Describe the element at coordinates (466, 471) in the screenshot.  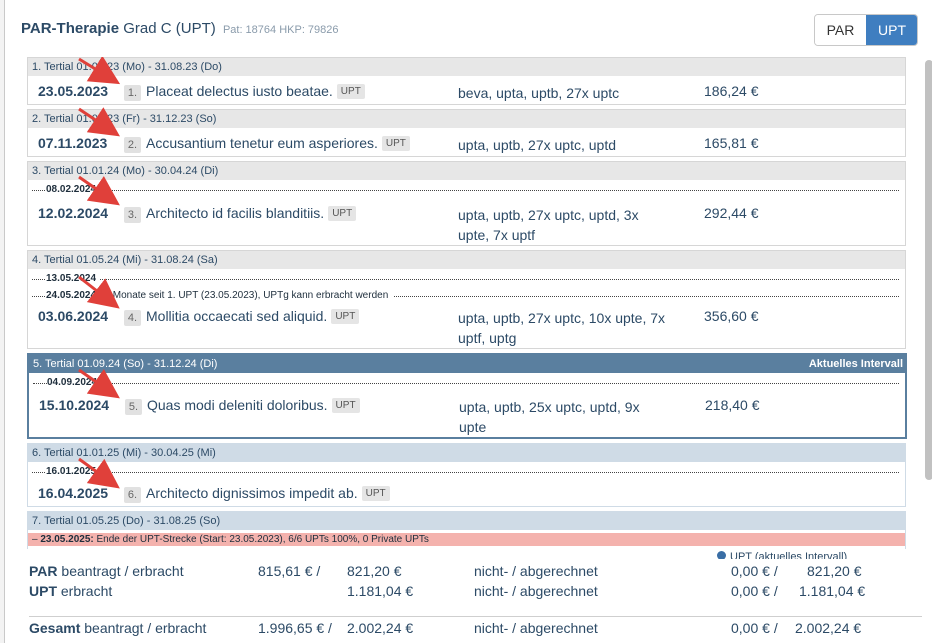
I see `interval-event: 16.01.2025` at that location.